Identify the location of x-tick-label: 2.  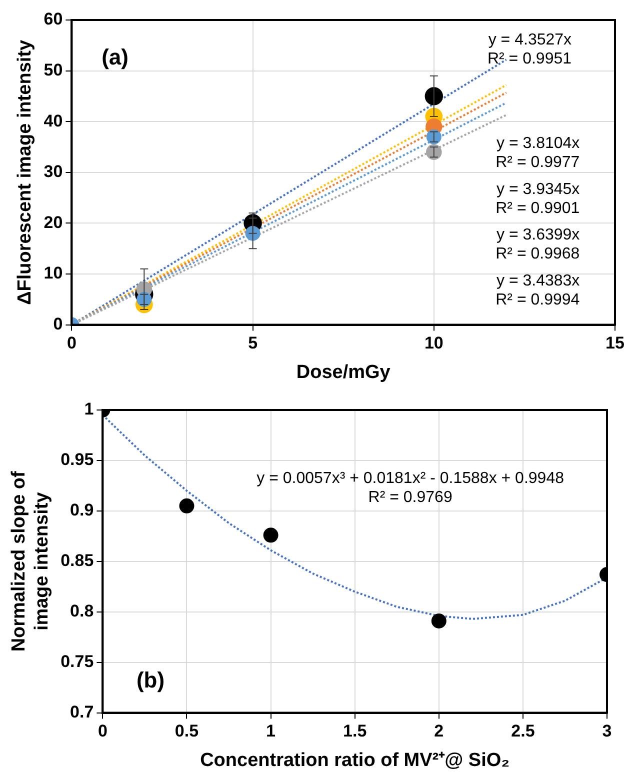
(439, 731).